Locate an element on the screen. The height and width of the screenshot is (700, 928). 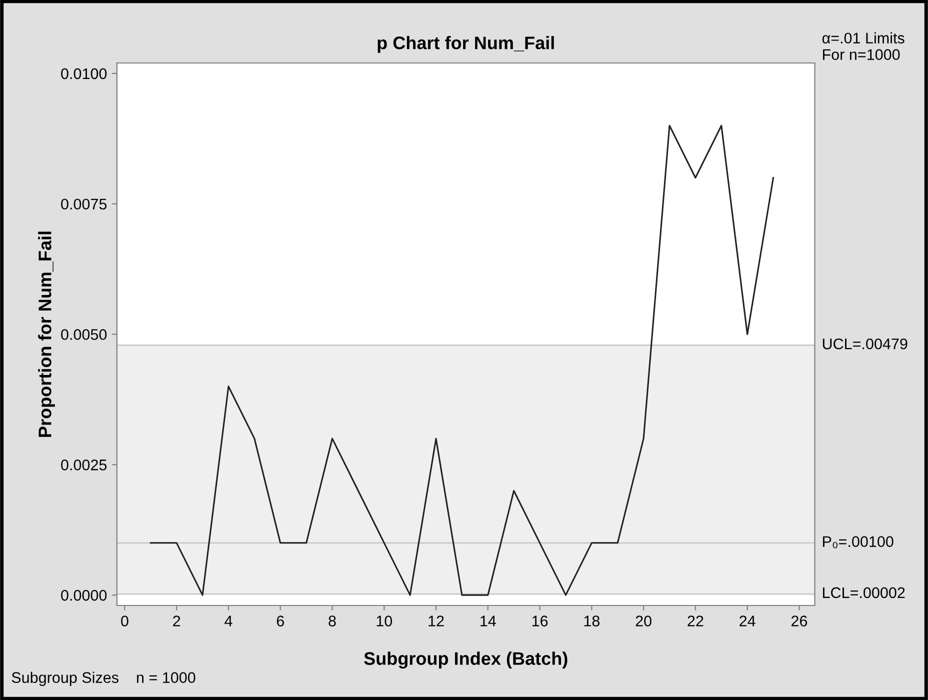
text: Subgroup Sizes n = 1000 is located at coordinates (104, 679).